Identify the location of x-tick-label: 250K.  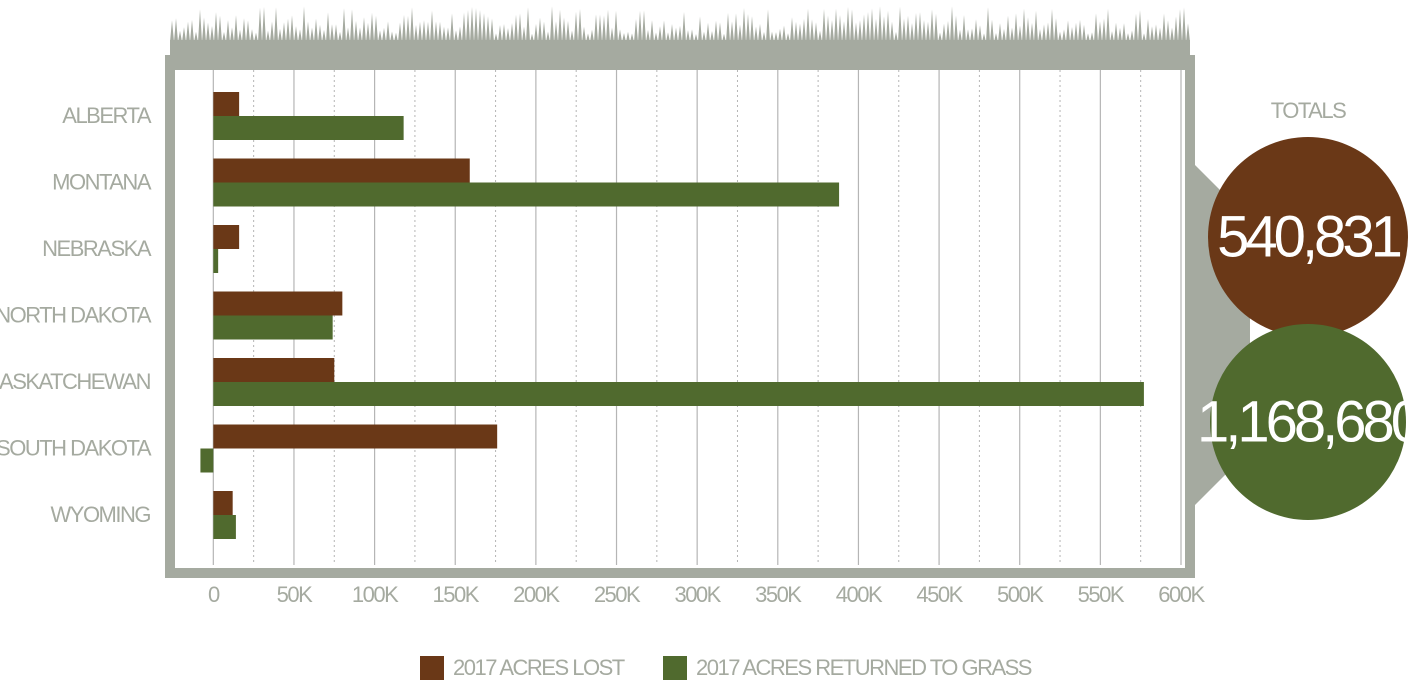
(617, 594).